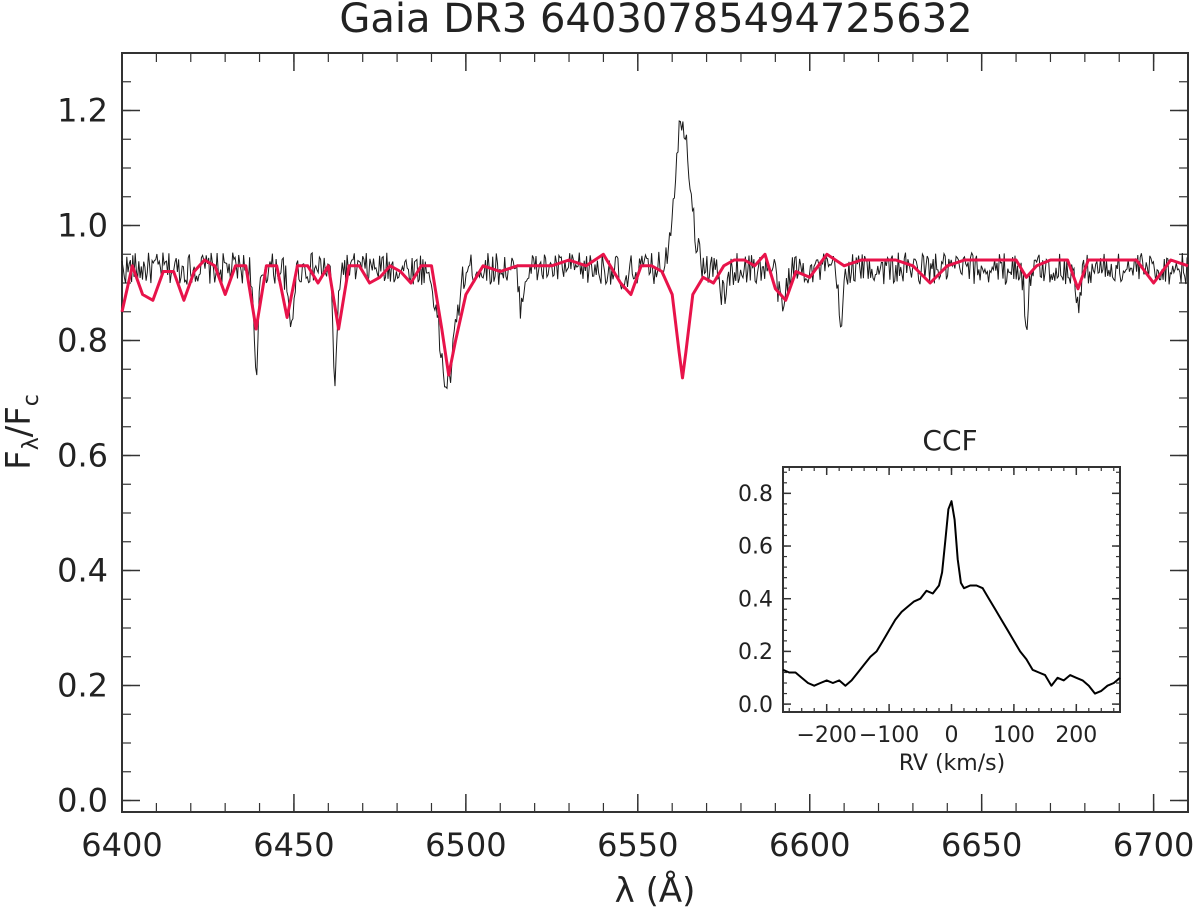 The height and width of the screenshot is (921, 1200). Describe the element at coordinates (809, 845) in the screenshot. I see `main-xtick-label: 6600` at that location.